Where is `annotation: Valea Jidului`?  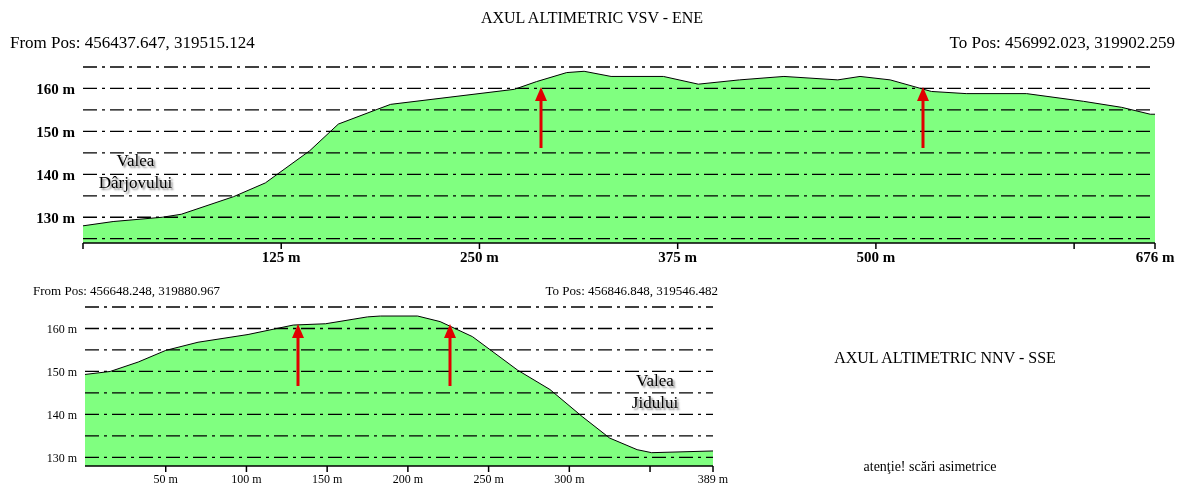 annotation: Valea Jidului is located at coordinates (655, 392).